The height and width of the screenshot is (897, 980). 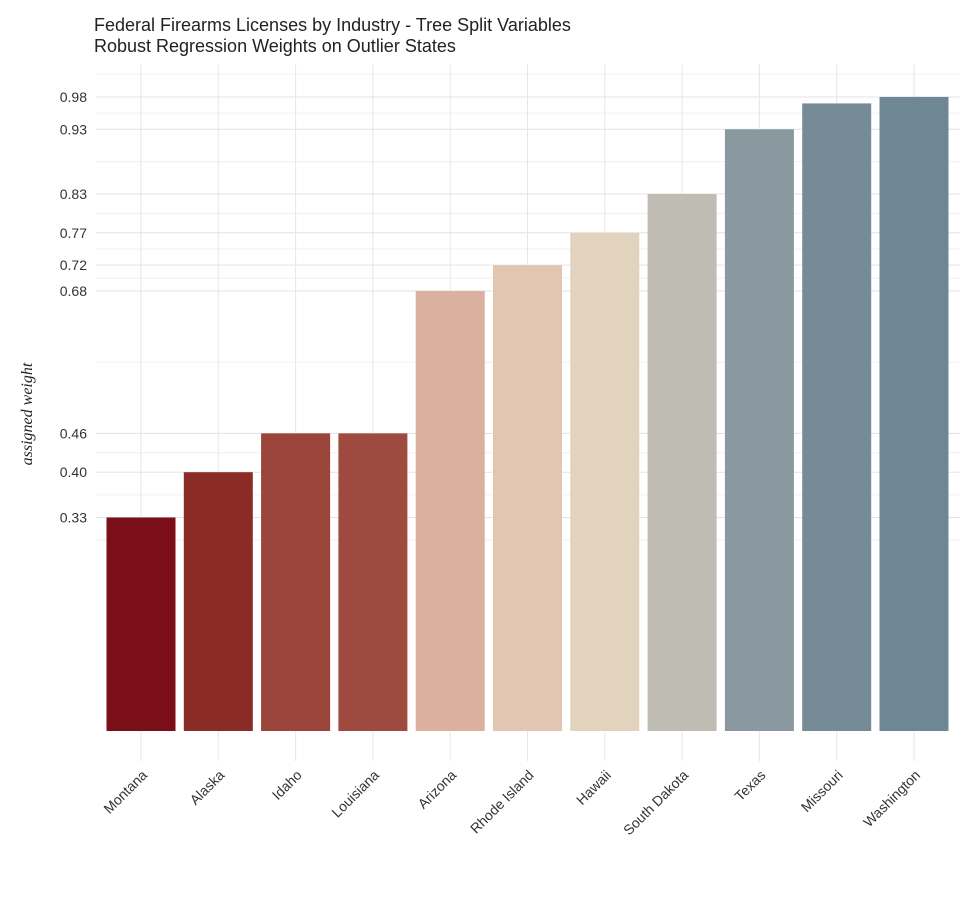 I want to click on x-tick-label: Louisiana, so click(x=355, y=794).